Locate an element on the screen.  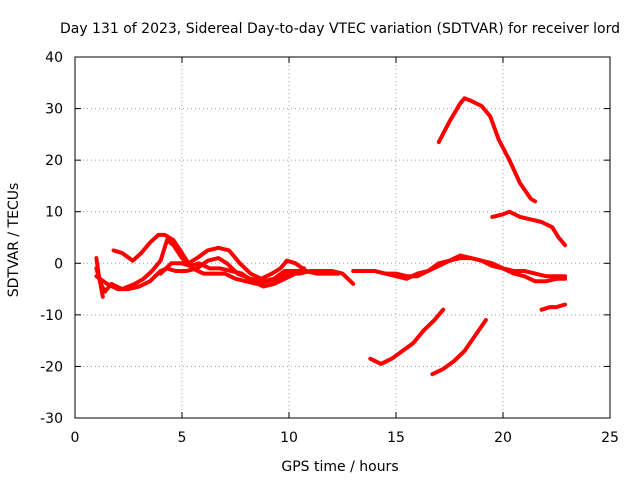
series-line-track-h is located at coordinates (487, 150).